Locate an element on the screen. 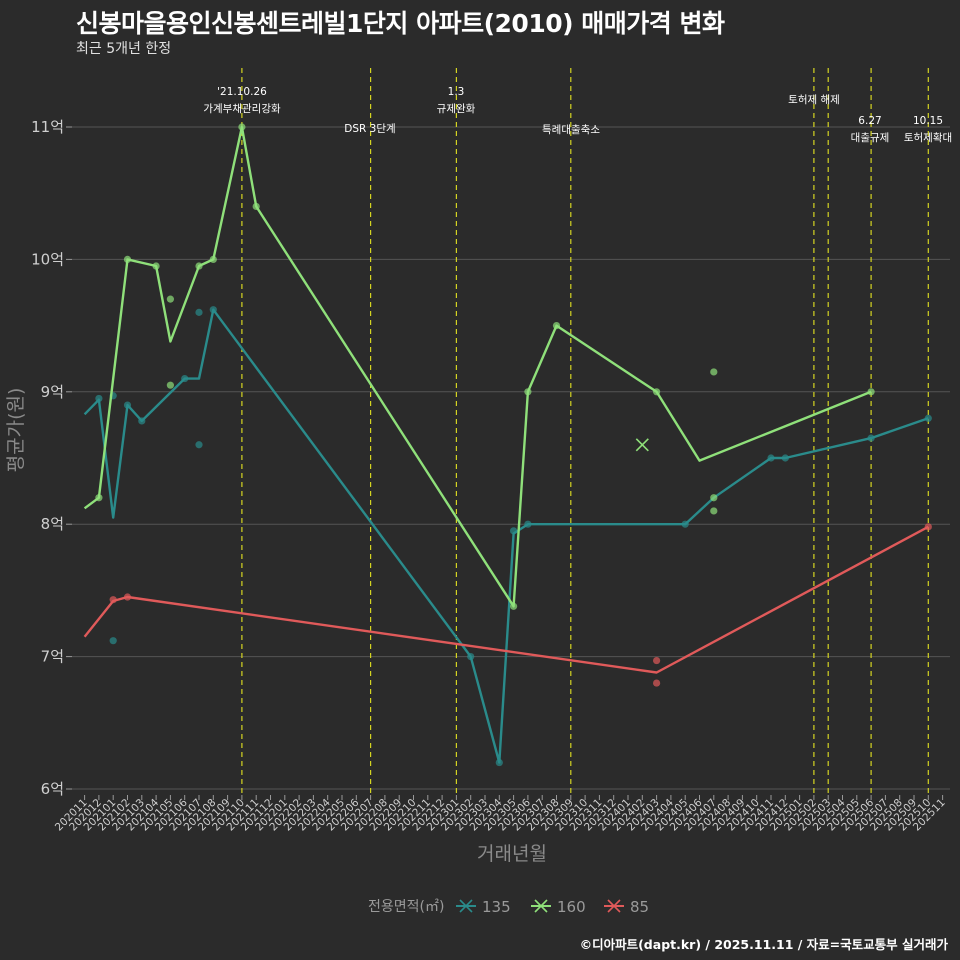 The image size is (960, 960). legend-title: 전용면적(㎡) is located at coordinates (406, 907).